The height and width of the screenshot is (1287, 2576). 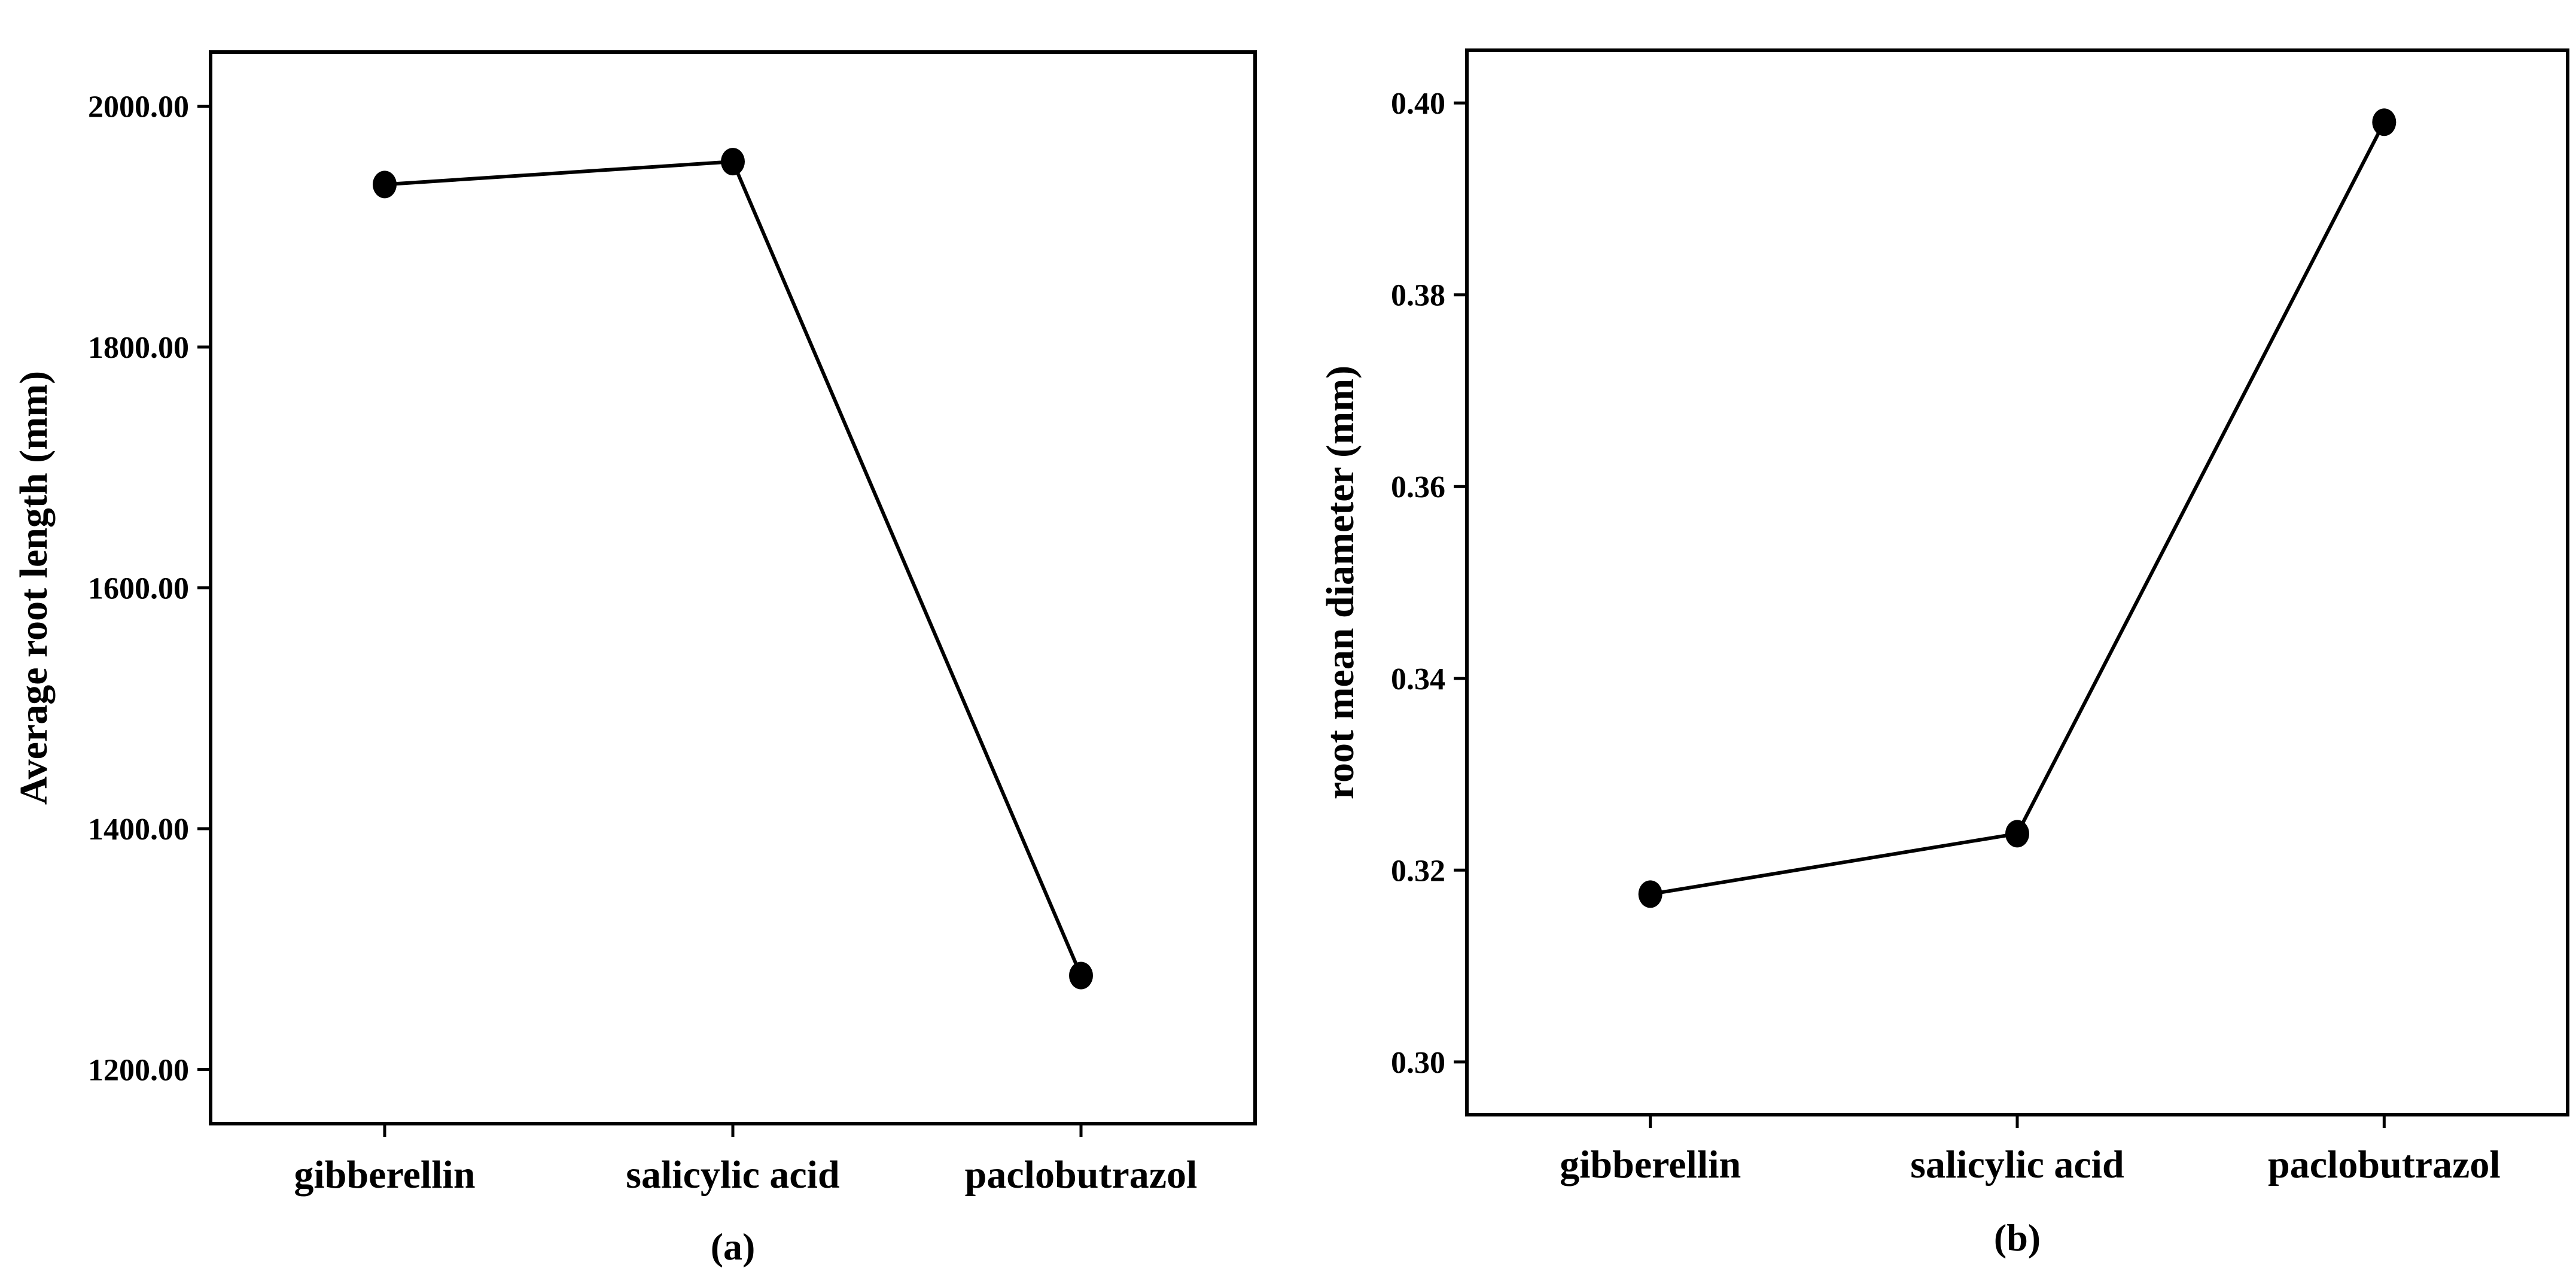 I want to click on y-tick-label: 1600.00, so click(x=138, y=589).